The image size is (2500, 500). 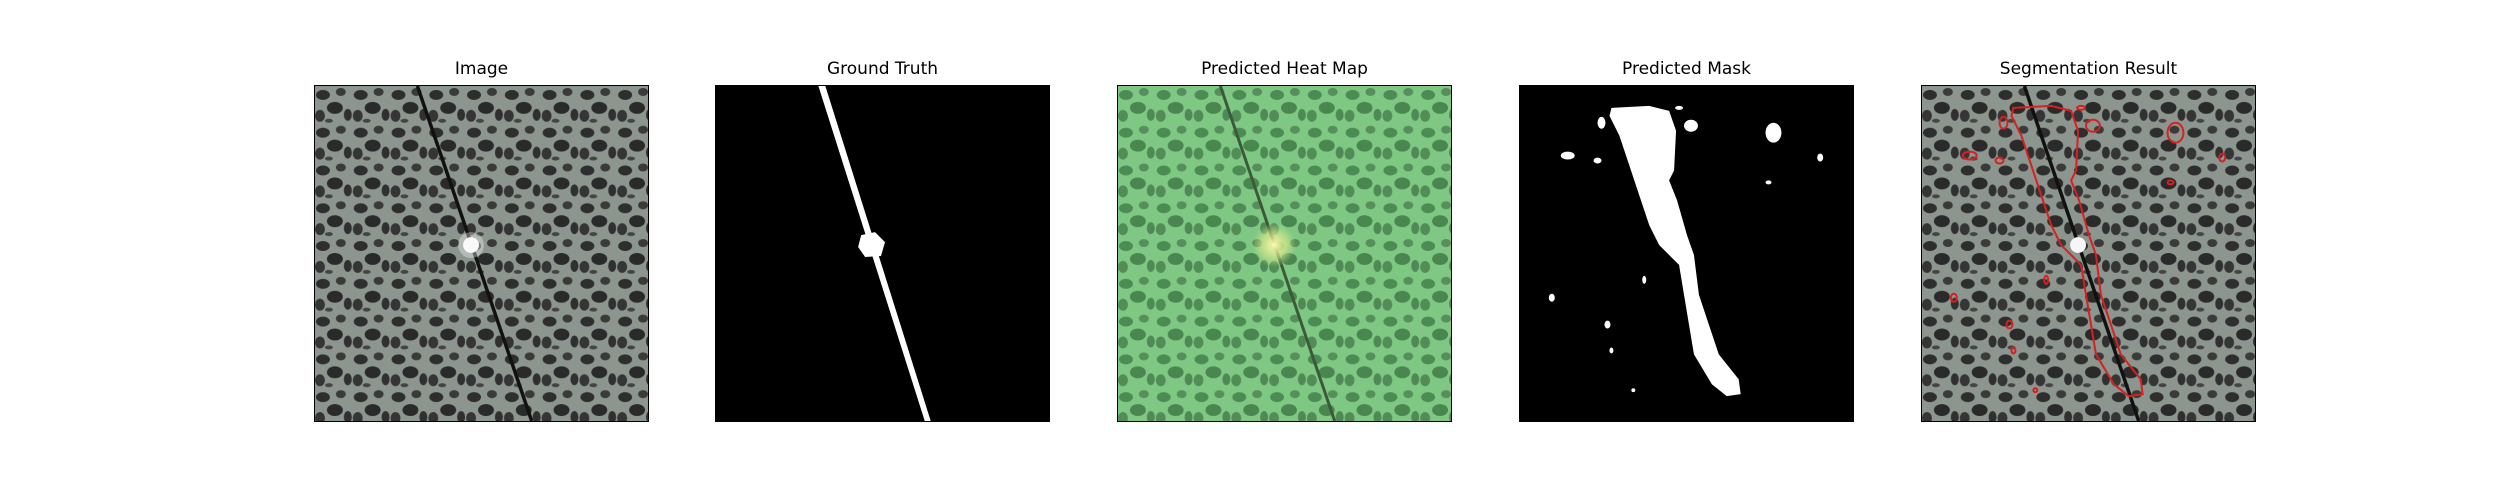 I want to click on heat-map-frame, so click(x=1284, y=253).